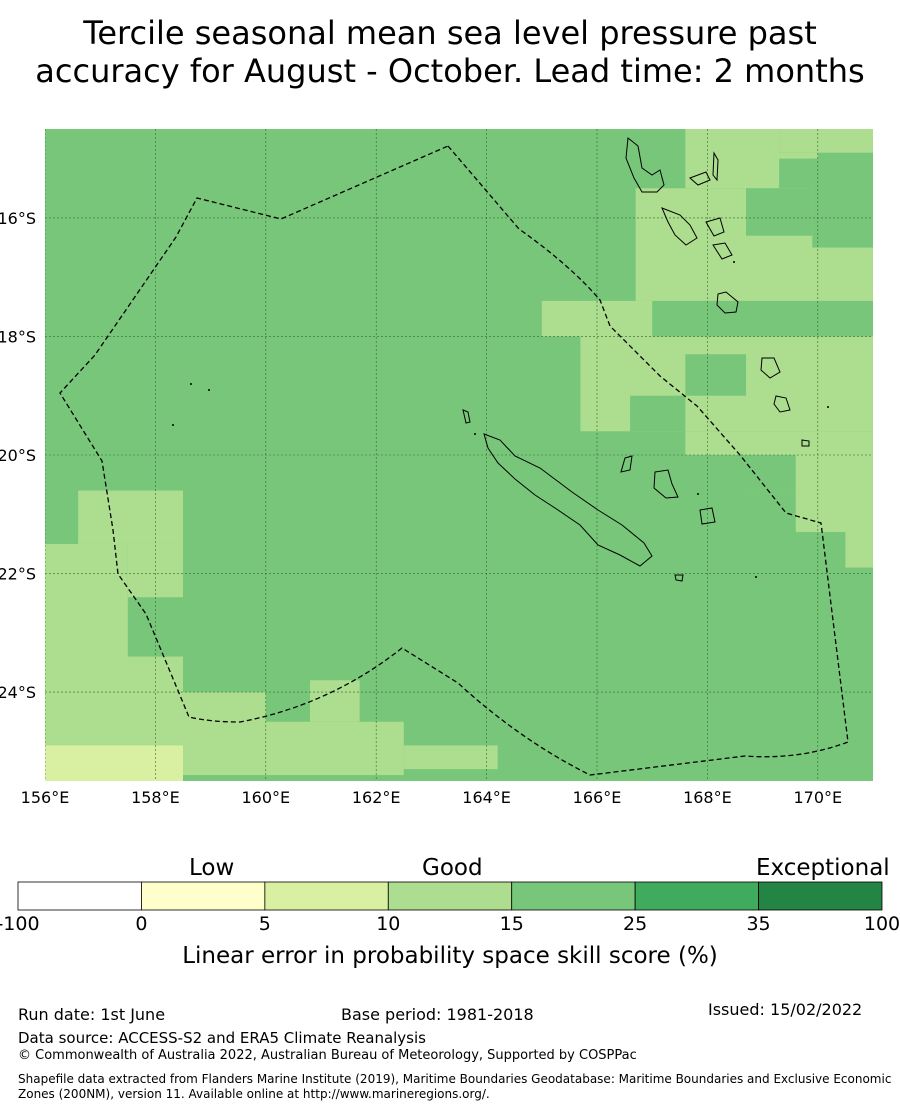  Describe the element at coordinates (265, 797) in the screenshot. I see `lon-tick-label: 160°E` at that location.